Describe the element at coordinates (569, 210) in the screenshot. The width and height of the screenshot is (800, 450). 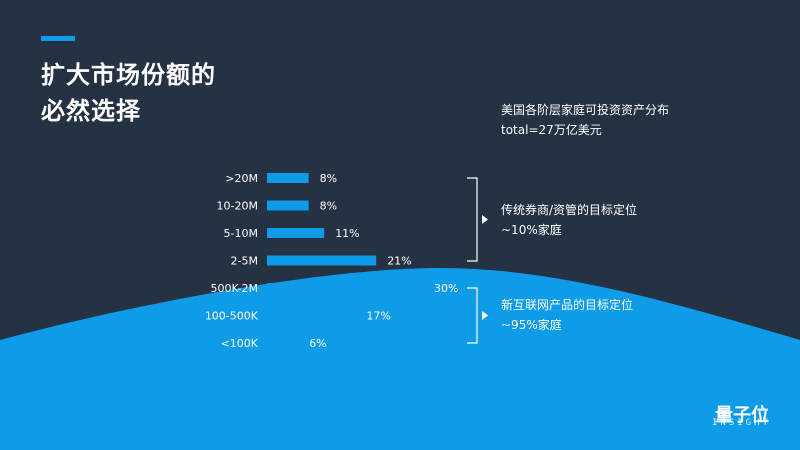
I see `group-top-label: 传统券商/资管的目标定位` at that location.